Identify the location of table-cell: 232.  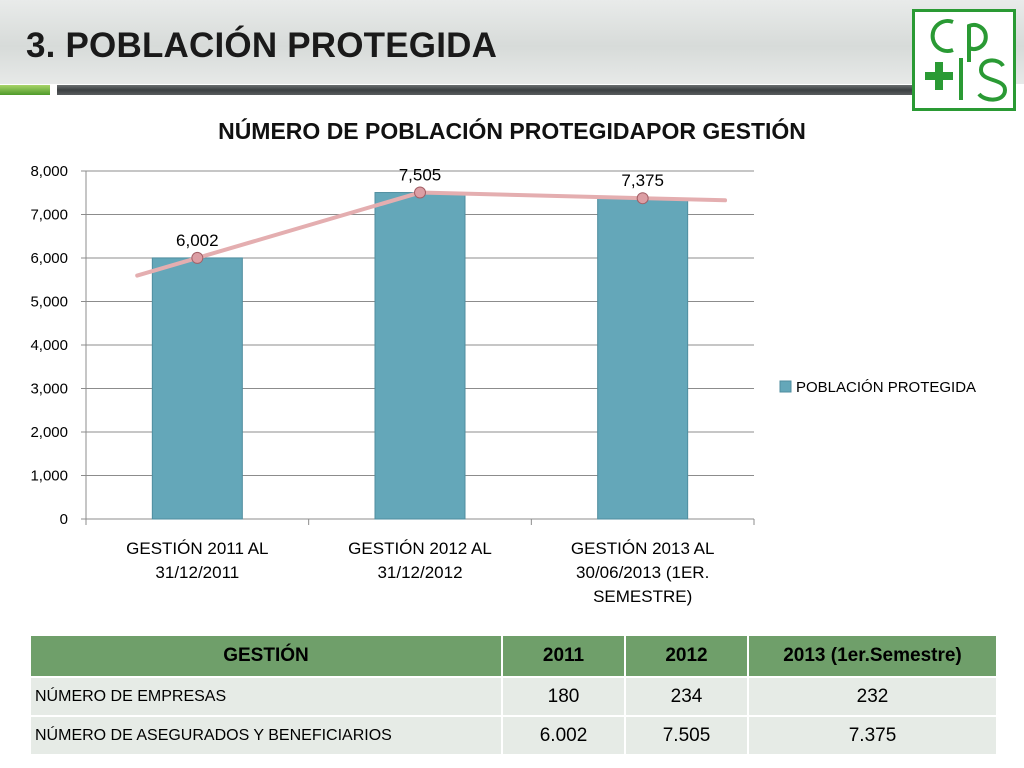
(872, 696).